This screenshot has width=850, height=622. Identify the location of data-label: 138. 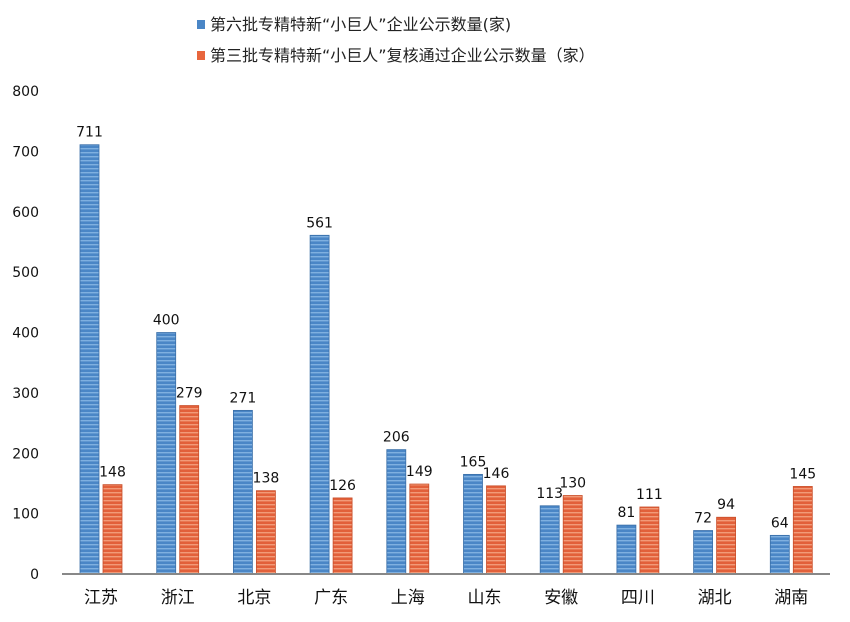
(266, 479).